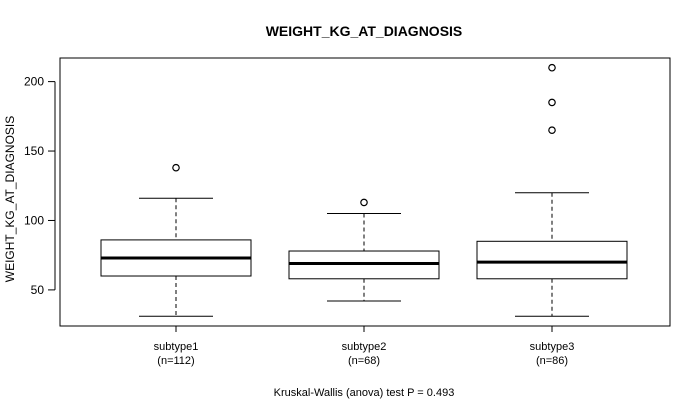  Describe the element at coordinates (34, 220) in the screenshot. I see `y-tick-label: 100` at that location.